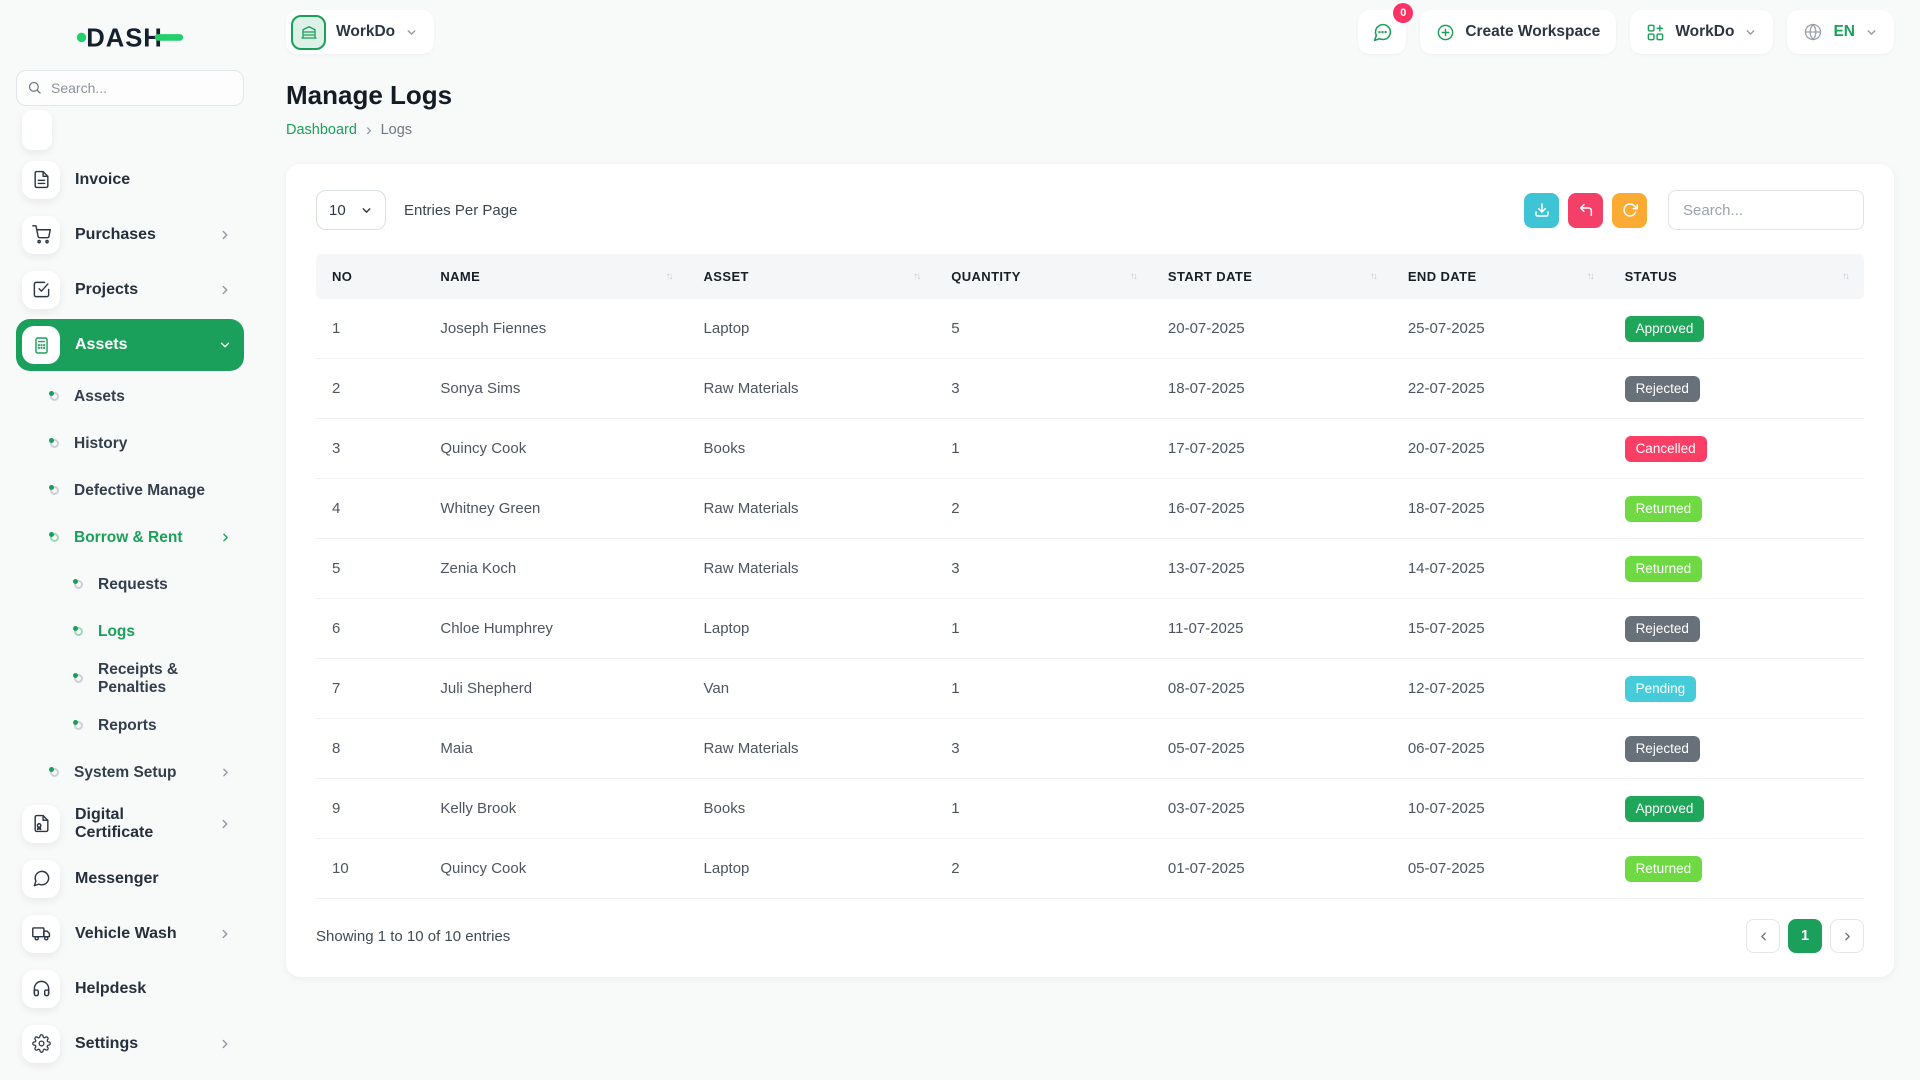 The image size is (1920, 1080). I want to click on cell-name: Quincy Cook, so click(556, 448).